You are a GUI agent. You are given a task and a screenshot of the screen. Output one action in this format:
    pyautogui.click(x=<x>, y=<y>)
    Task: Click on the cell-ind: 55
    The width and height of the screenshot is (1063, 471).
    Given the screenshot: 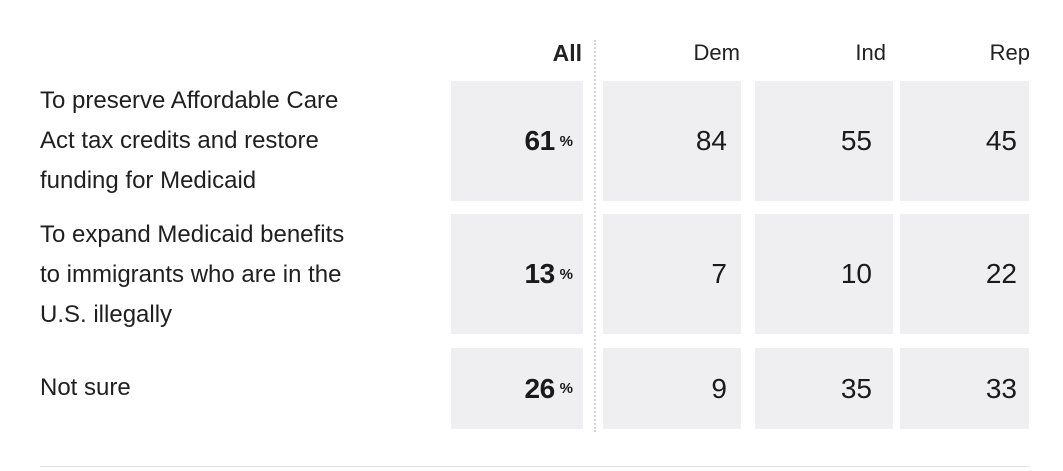 What is the action you would take?
    pyautogui.click(x=824, y=141)
    